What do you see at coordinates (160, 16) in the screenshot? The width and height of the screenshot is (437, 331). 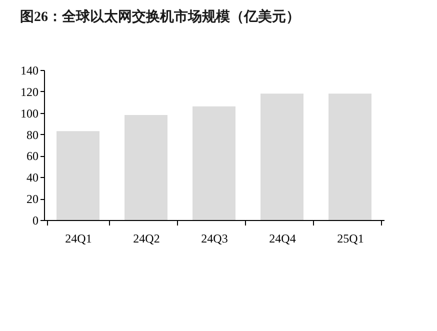 I see `chart-title: 图26：全球以太网交换机市场规模（亿美元）` at bounding box center [160, 16].